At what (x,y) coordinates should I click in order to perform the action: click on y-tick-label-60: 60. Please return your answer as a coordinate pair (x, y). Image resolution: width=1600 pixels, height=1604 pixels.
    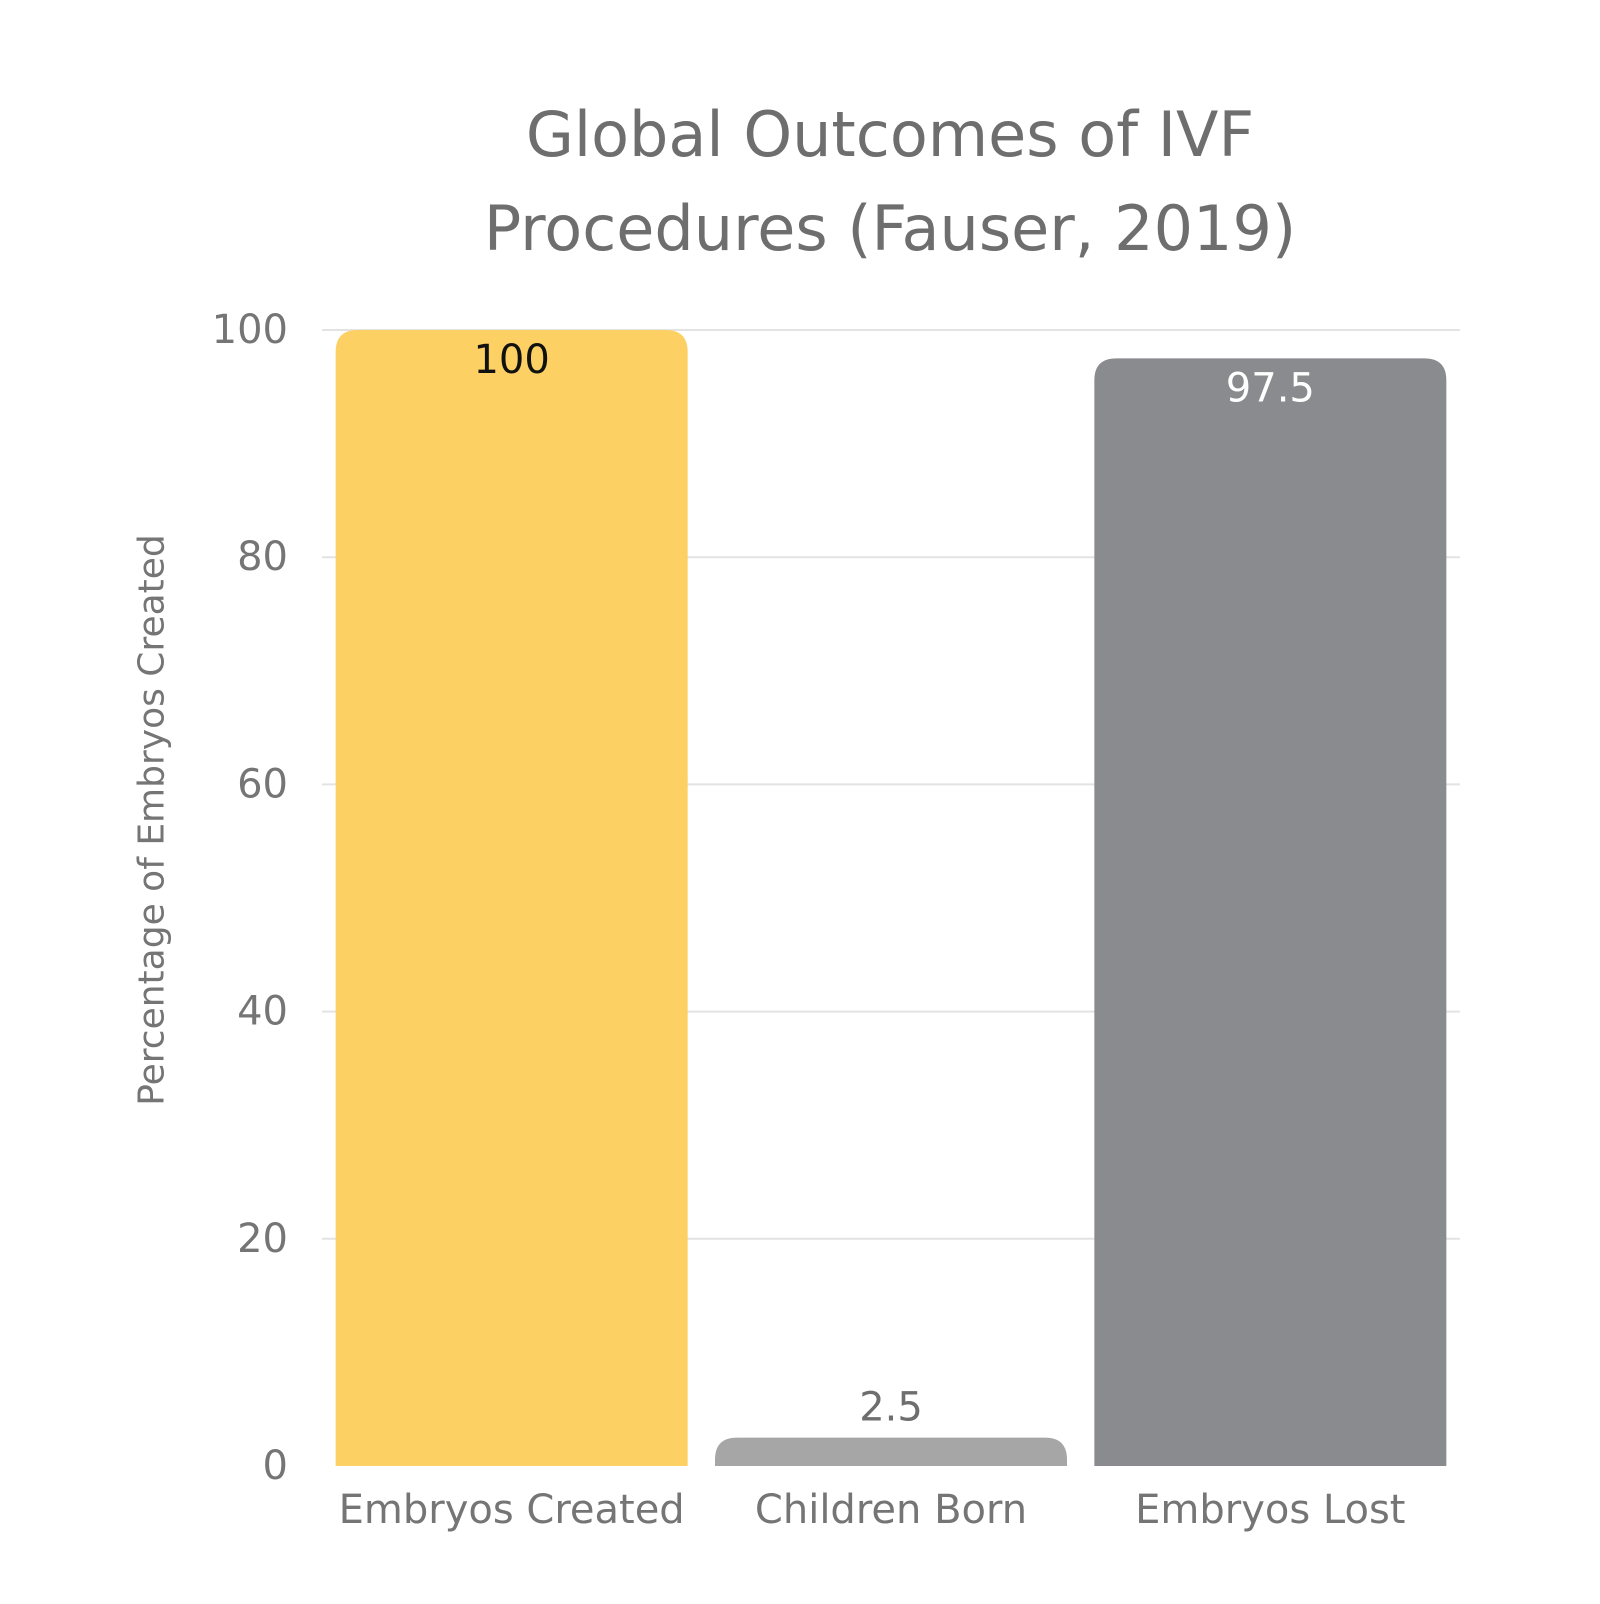
    Looking at the image, I should click on (262, 784).